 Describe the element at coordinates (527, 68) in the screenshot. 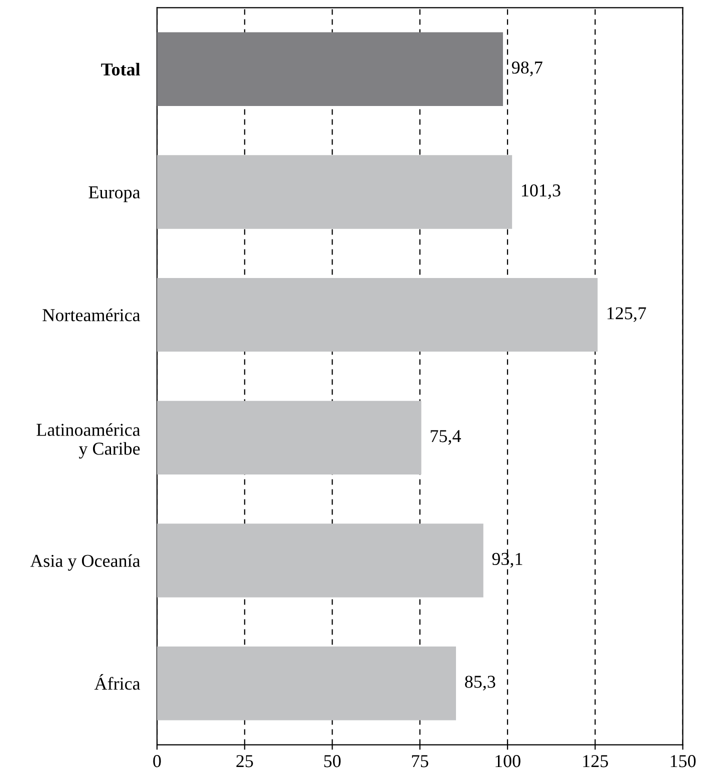

I see `data-label: 98,7` at that location.